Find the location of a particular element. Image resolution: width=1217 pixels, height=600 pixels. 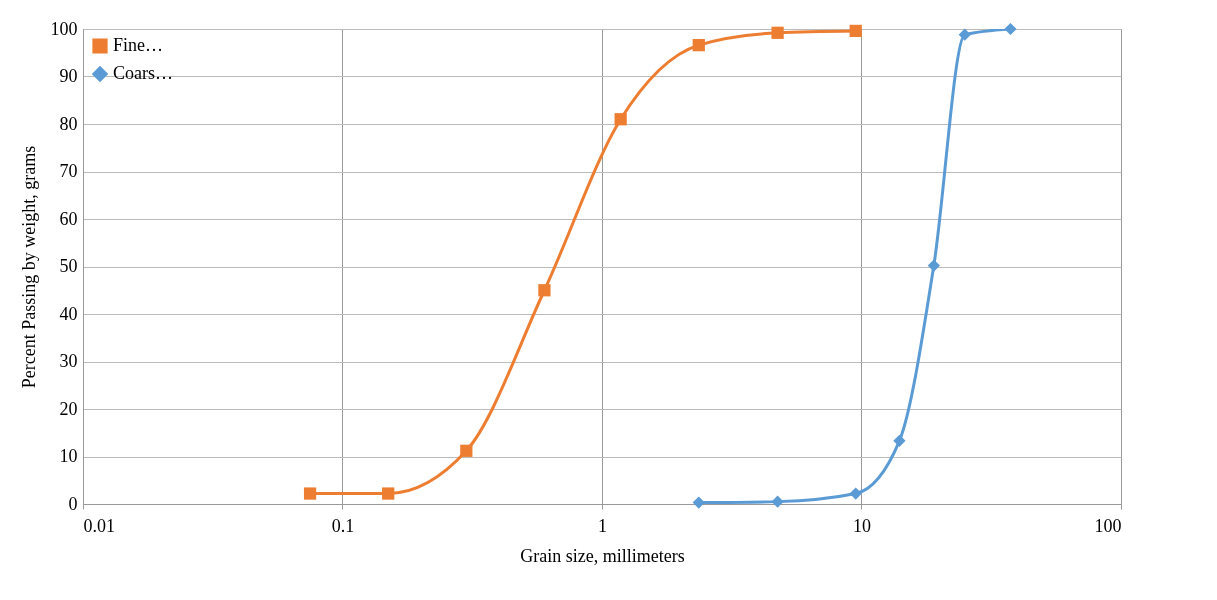

y-tick-label: 80 is located at coordinates (68, 123).